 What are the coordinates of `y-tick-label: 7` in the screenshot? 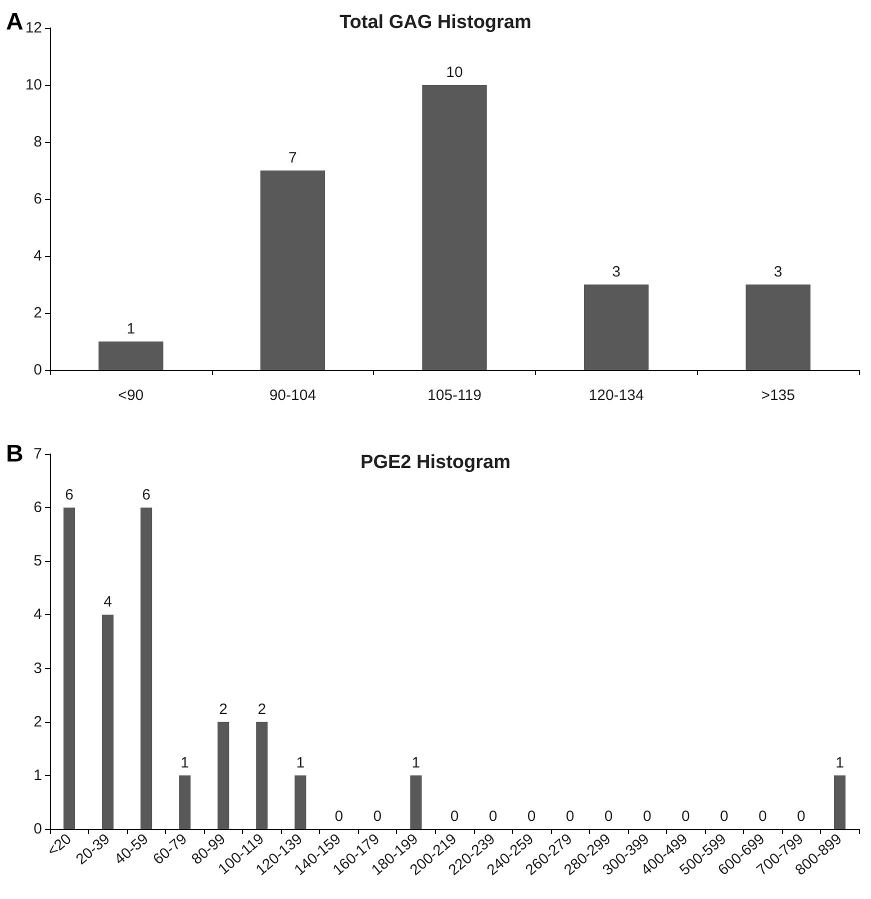 It's located at (38, 454).